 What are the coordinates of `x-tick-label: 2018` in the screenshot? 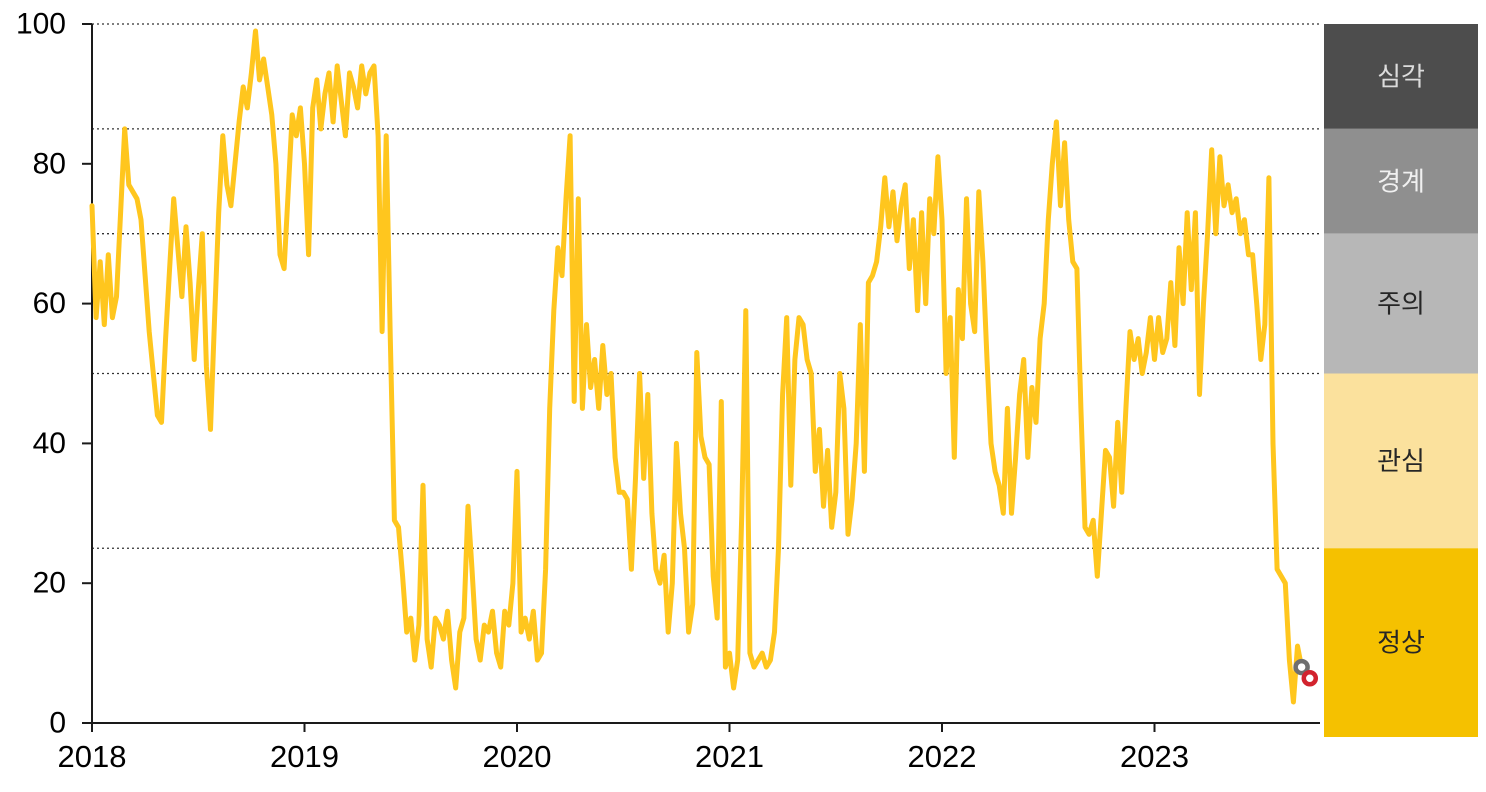 It's located at (92, 756).